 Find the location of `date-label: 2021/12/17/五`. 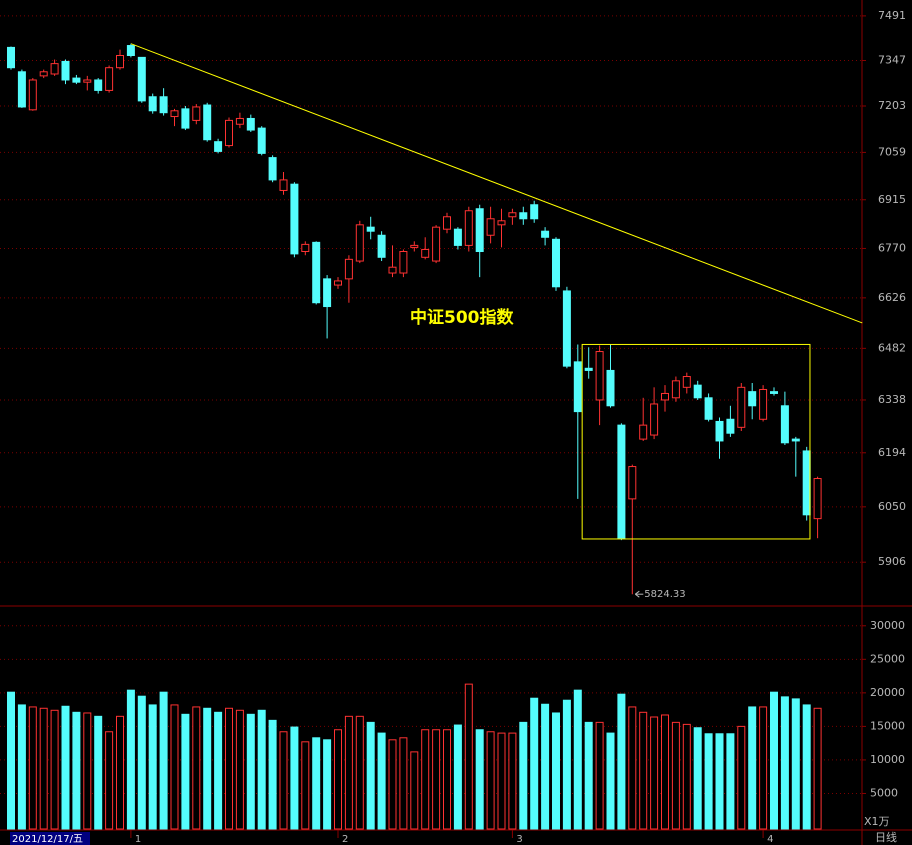

date-label: 2021/12/17/五 is located at coordinates (47, 839).